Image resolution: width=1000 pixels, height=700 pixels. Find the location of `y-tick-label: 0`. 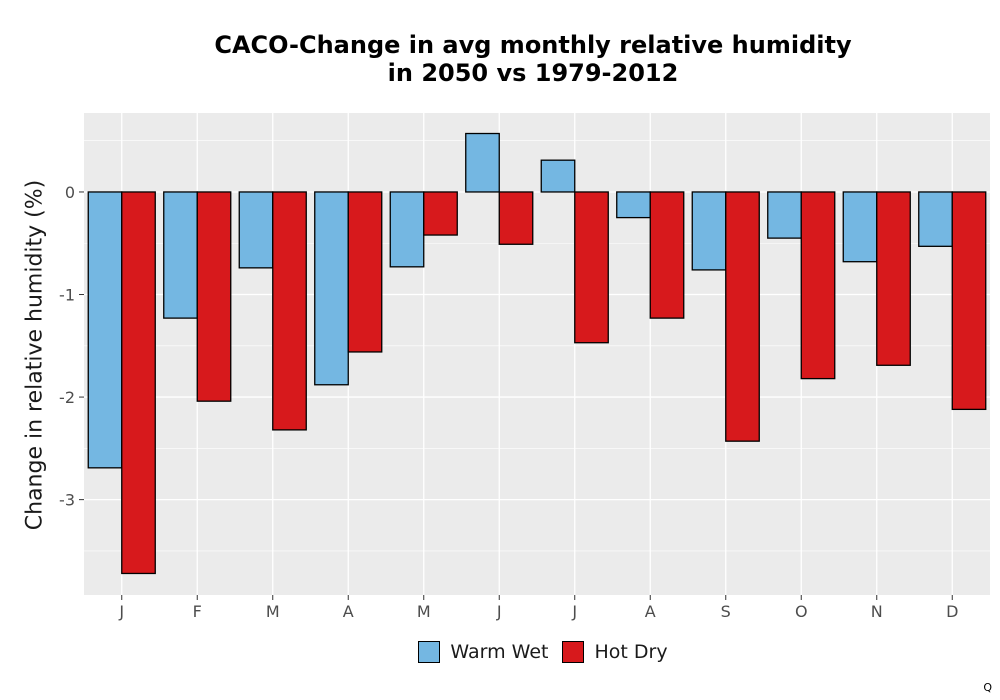

y-tick-label: 0 is located at coordinates (70, 192).